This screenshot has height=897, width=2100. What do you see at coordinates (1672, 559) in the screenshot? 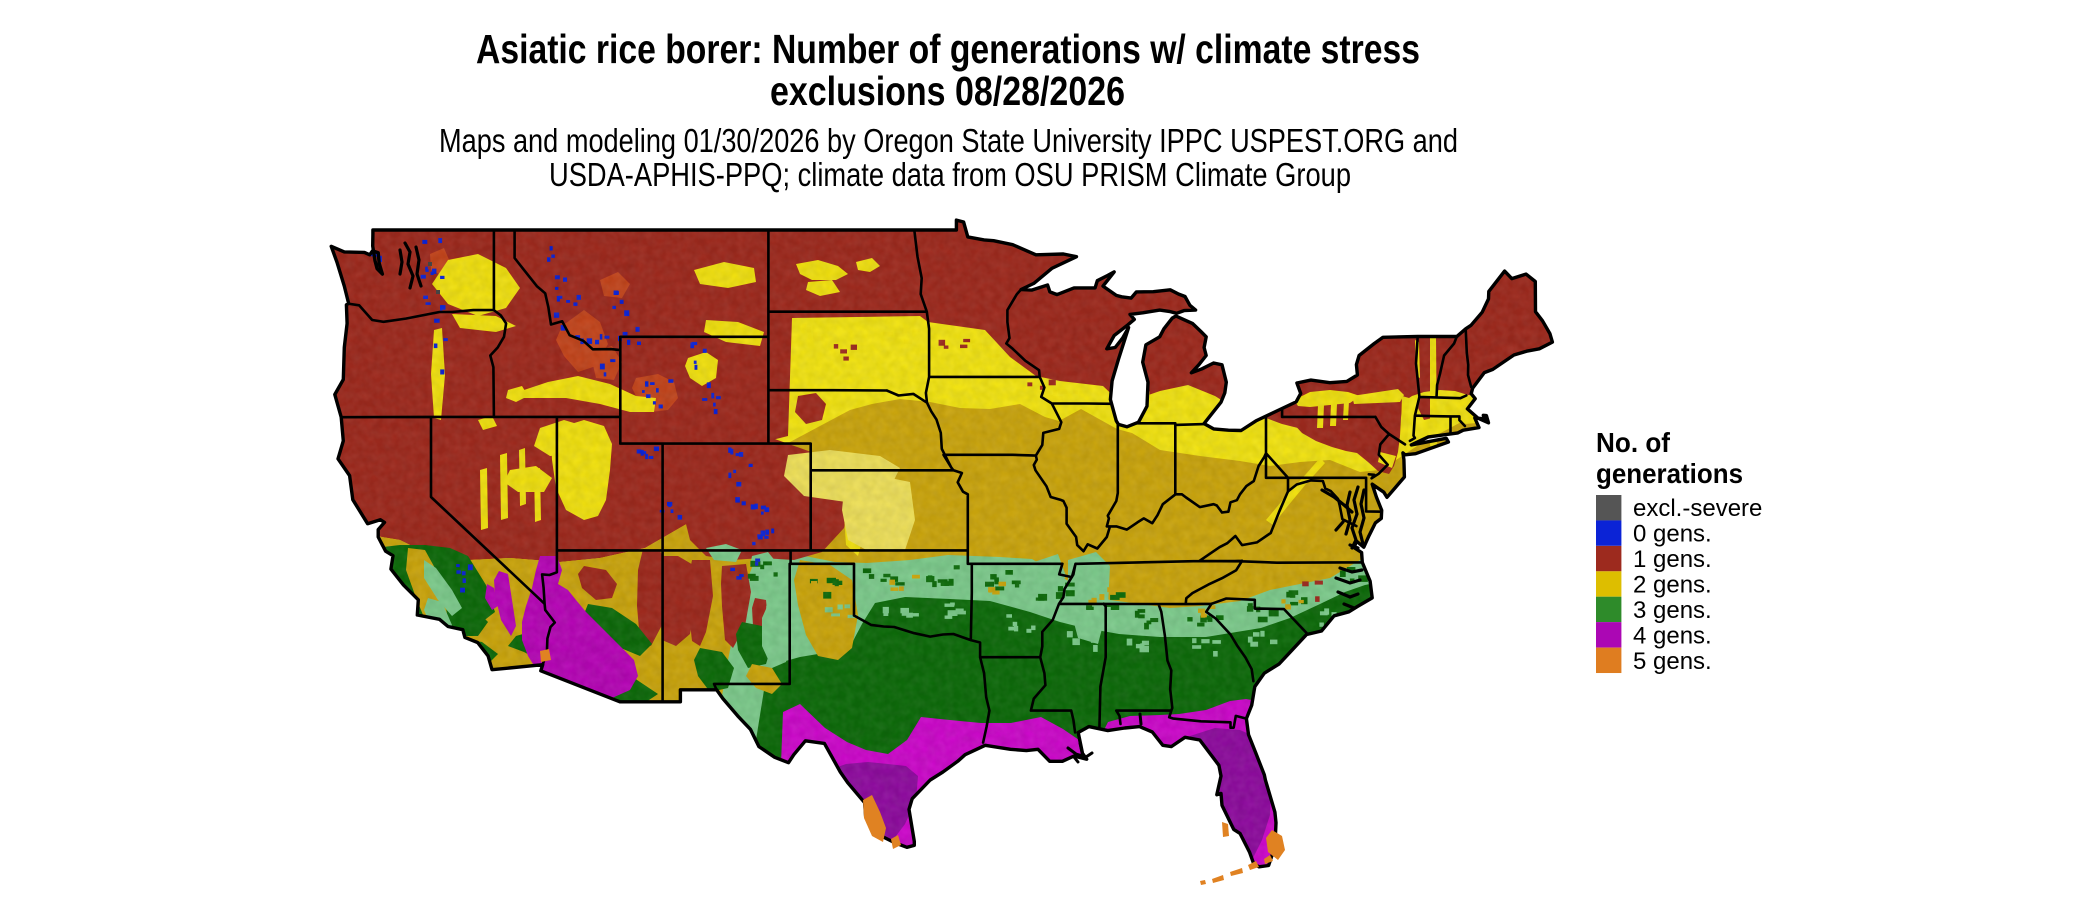
I see `svg-text: 1 gens.` at bounding box center [1672, 559].